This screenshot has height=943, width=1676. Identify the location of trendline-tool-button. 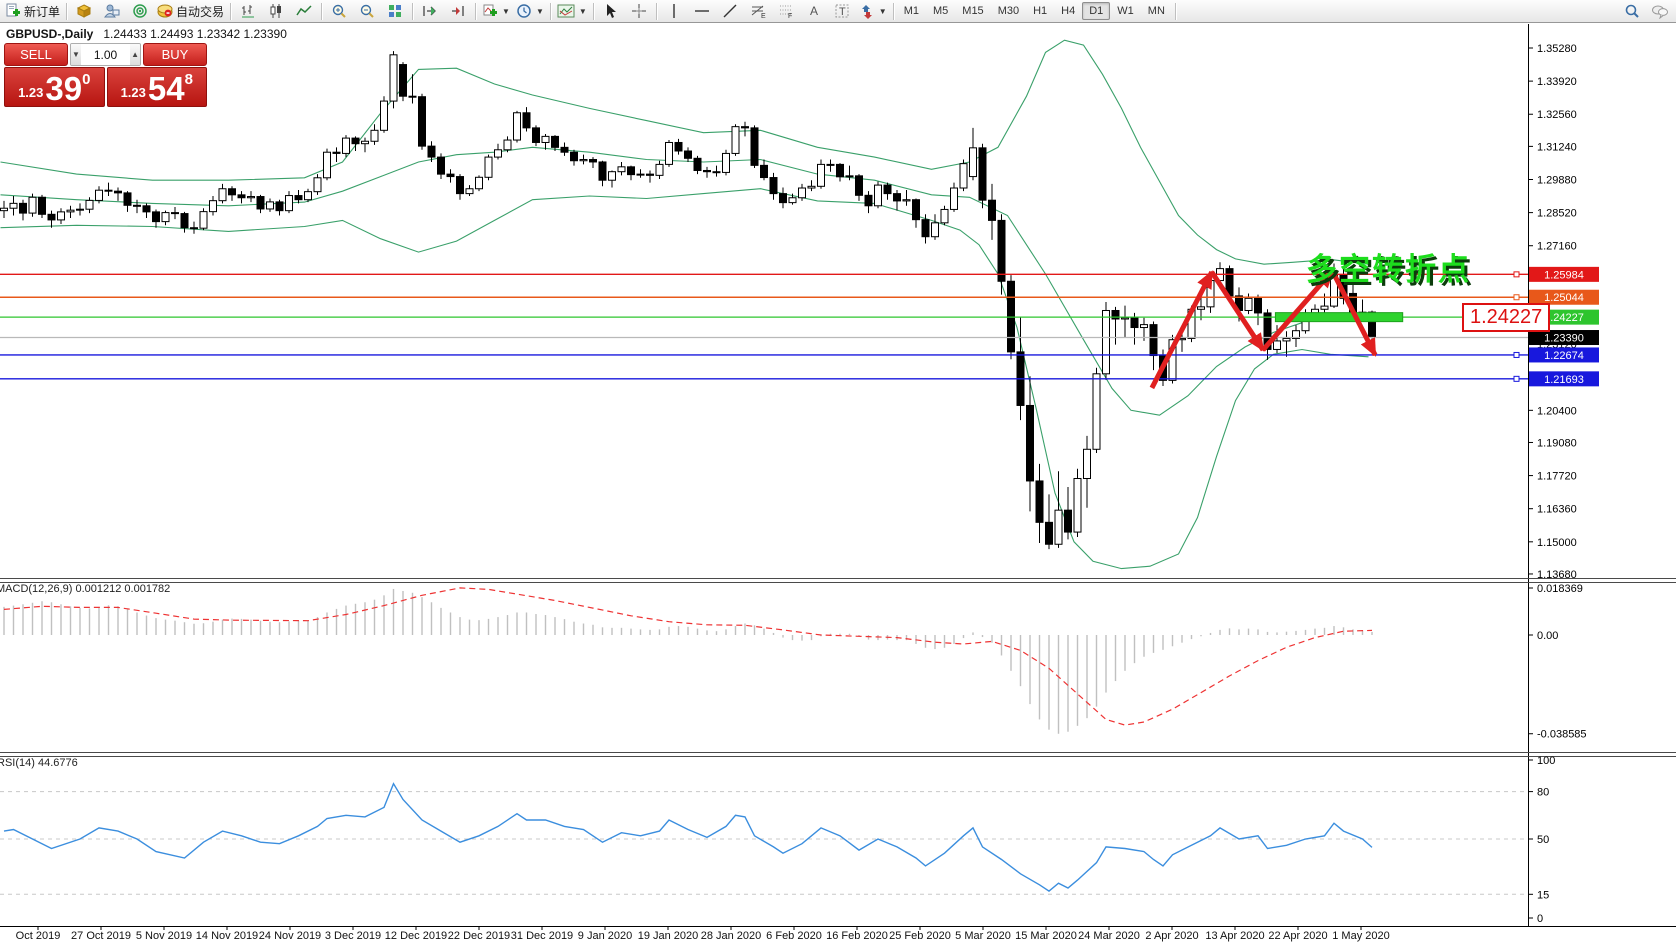
(730, 11).